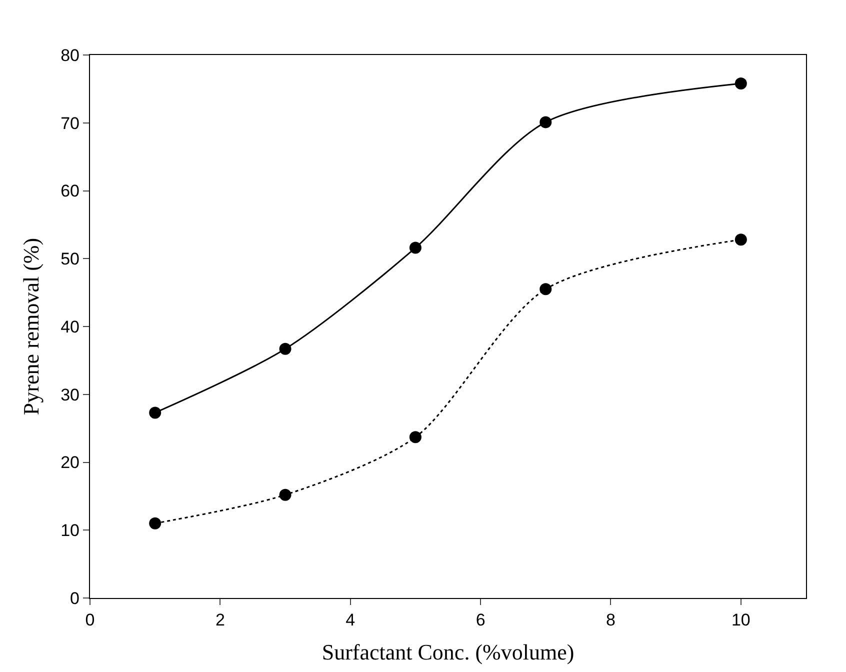 This screenshot has width=846, height=672. I want to click on y-tick-label: 50, so click(70, 259).